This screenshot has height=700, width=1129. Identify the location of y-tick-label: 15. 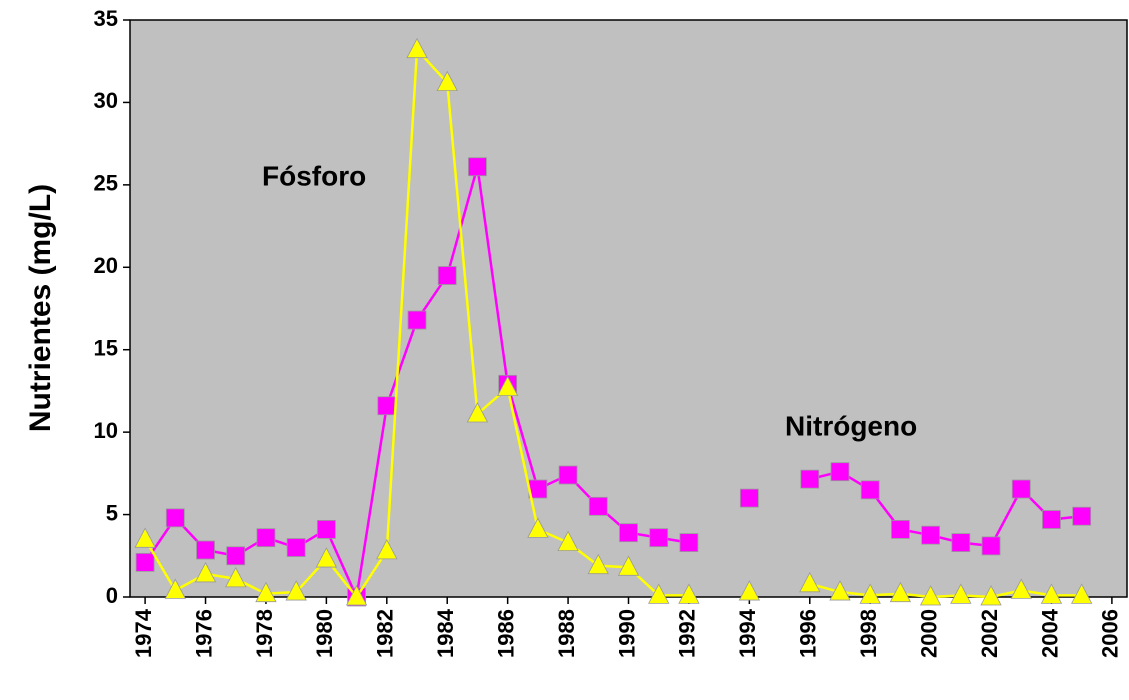
(106, 348).